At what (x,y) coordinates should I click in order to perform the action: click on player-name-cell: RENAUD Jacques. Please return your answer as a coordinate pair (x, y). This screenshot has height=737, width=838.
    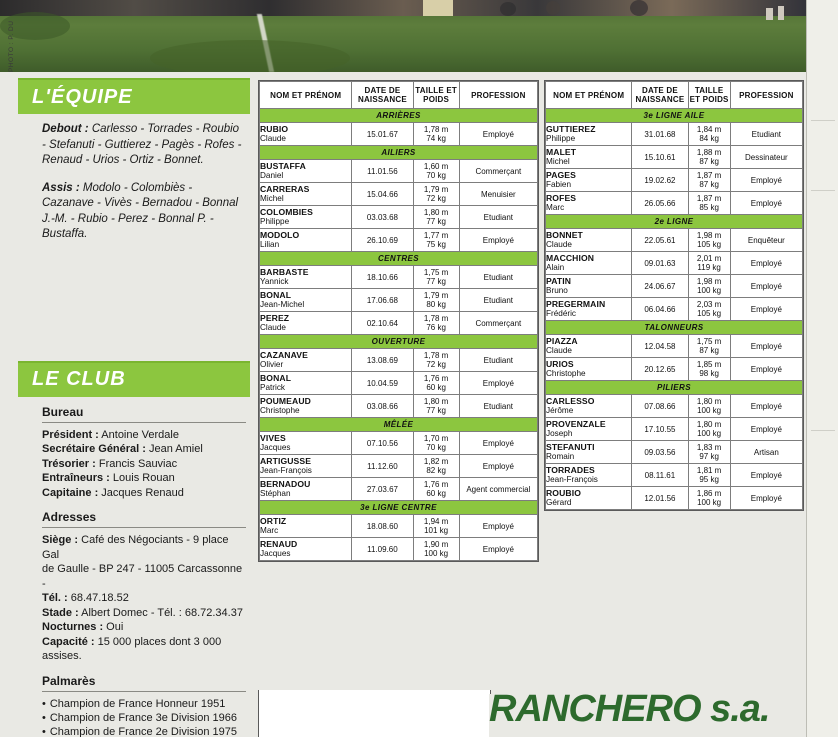
    Looking at the image, I should click on (305, 549).